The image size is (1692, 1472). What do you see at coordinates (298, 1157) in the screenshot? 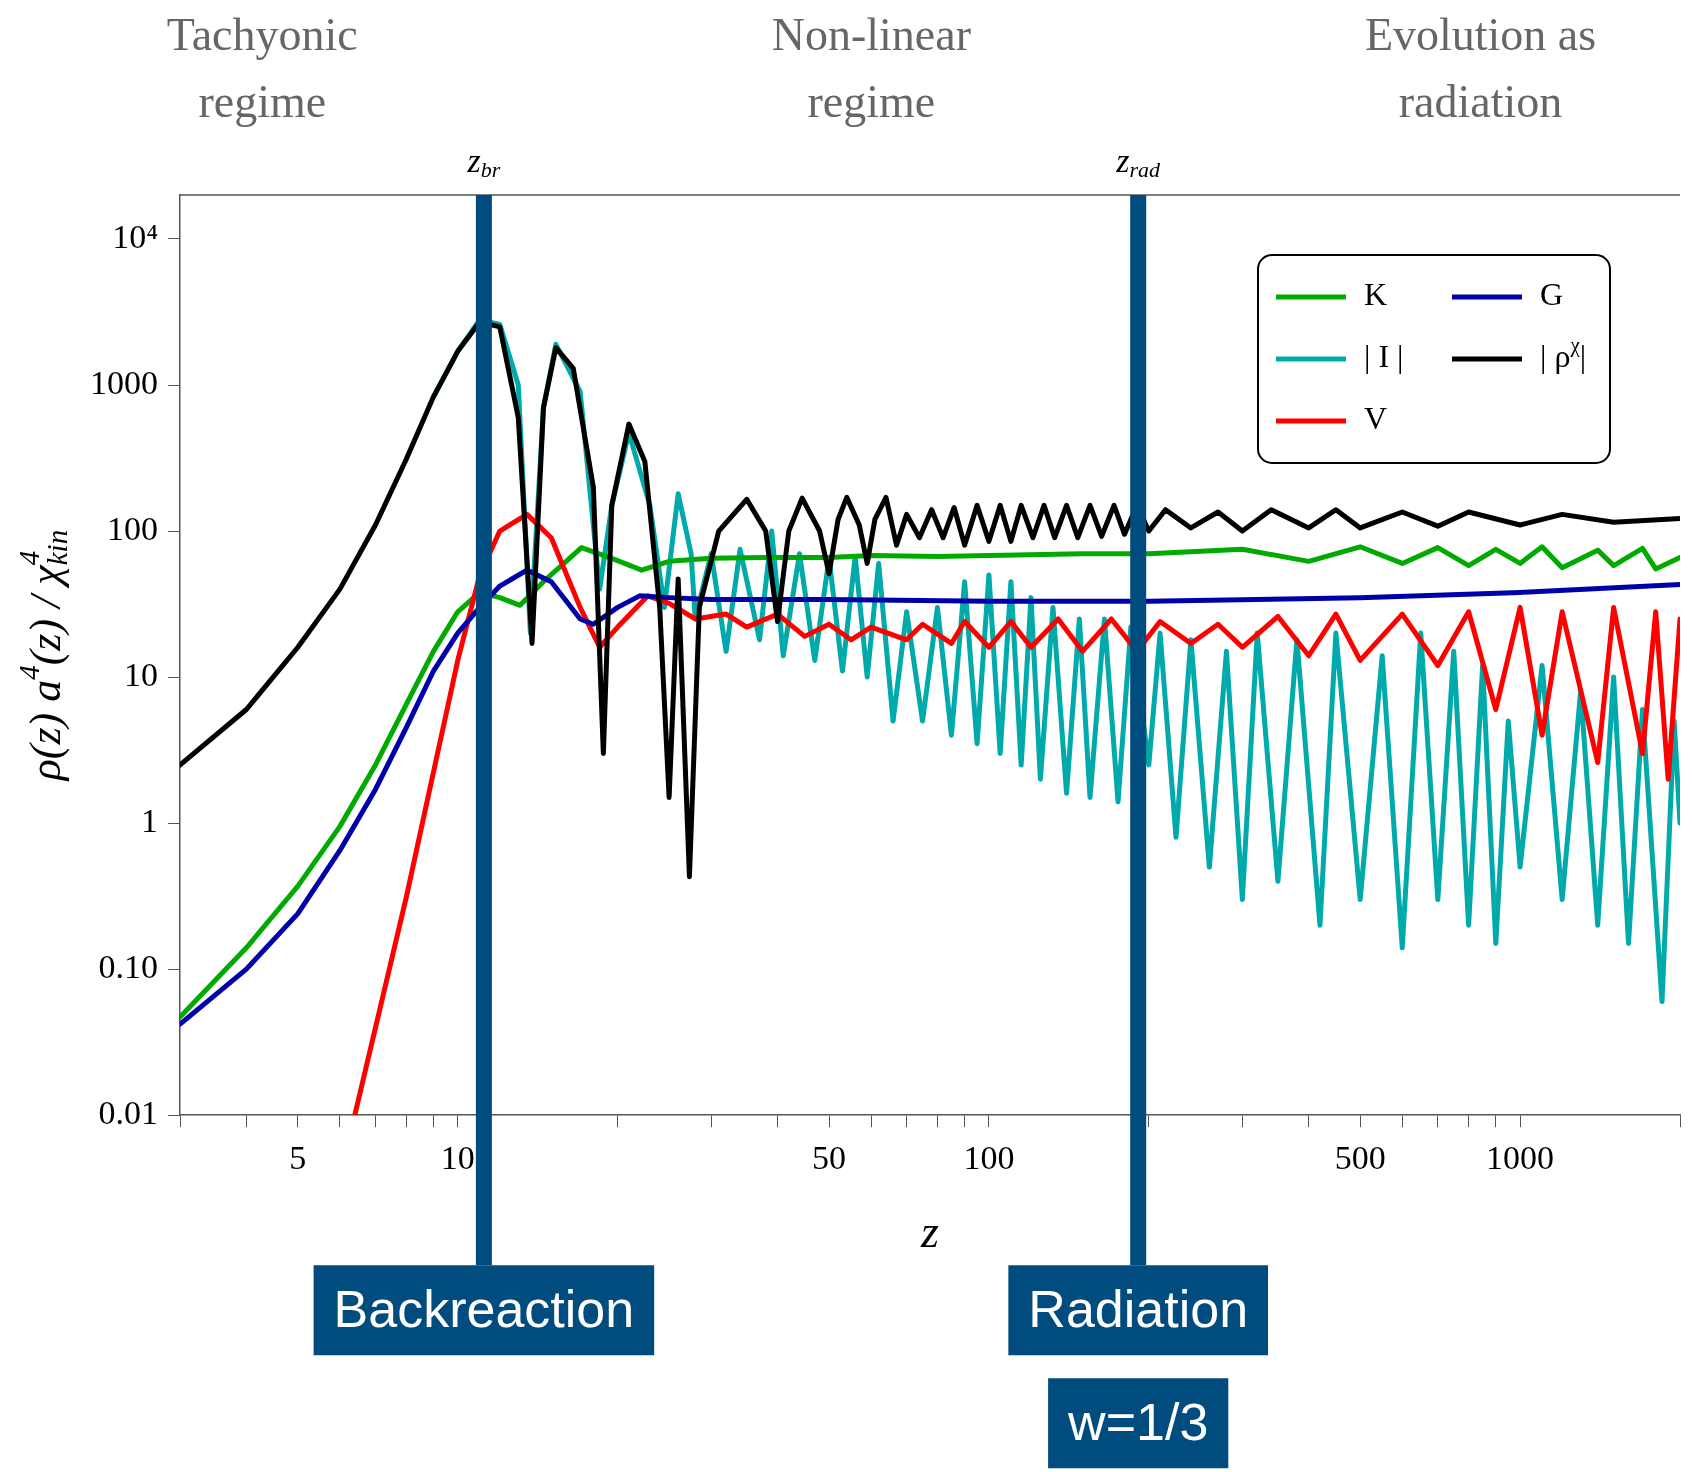
I see `x-tick-label: 5` at bounding box center [298, 1157].